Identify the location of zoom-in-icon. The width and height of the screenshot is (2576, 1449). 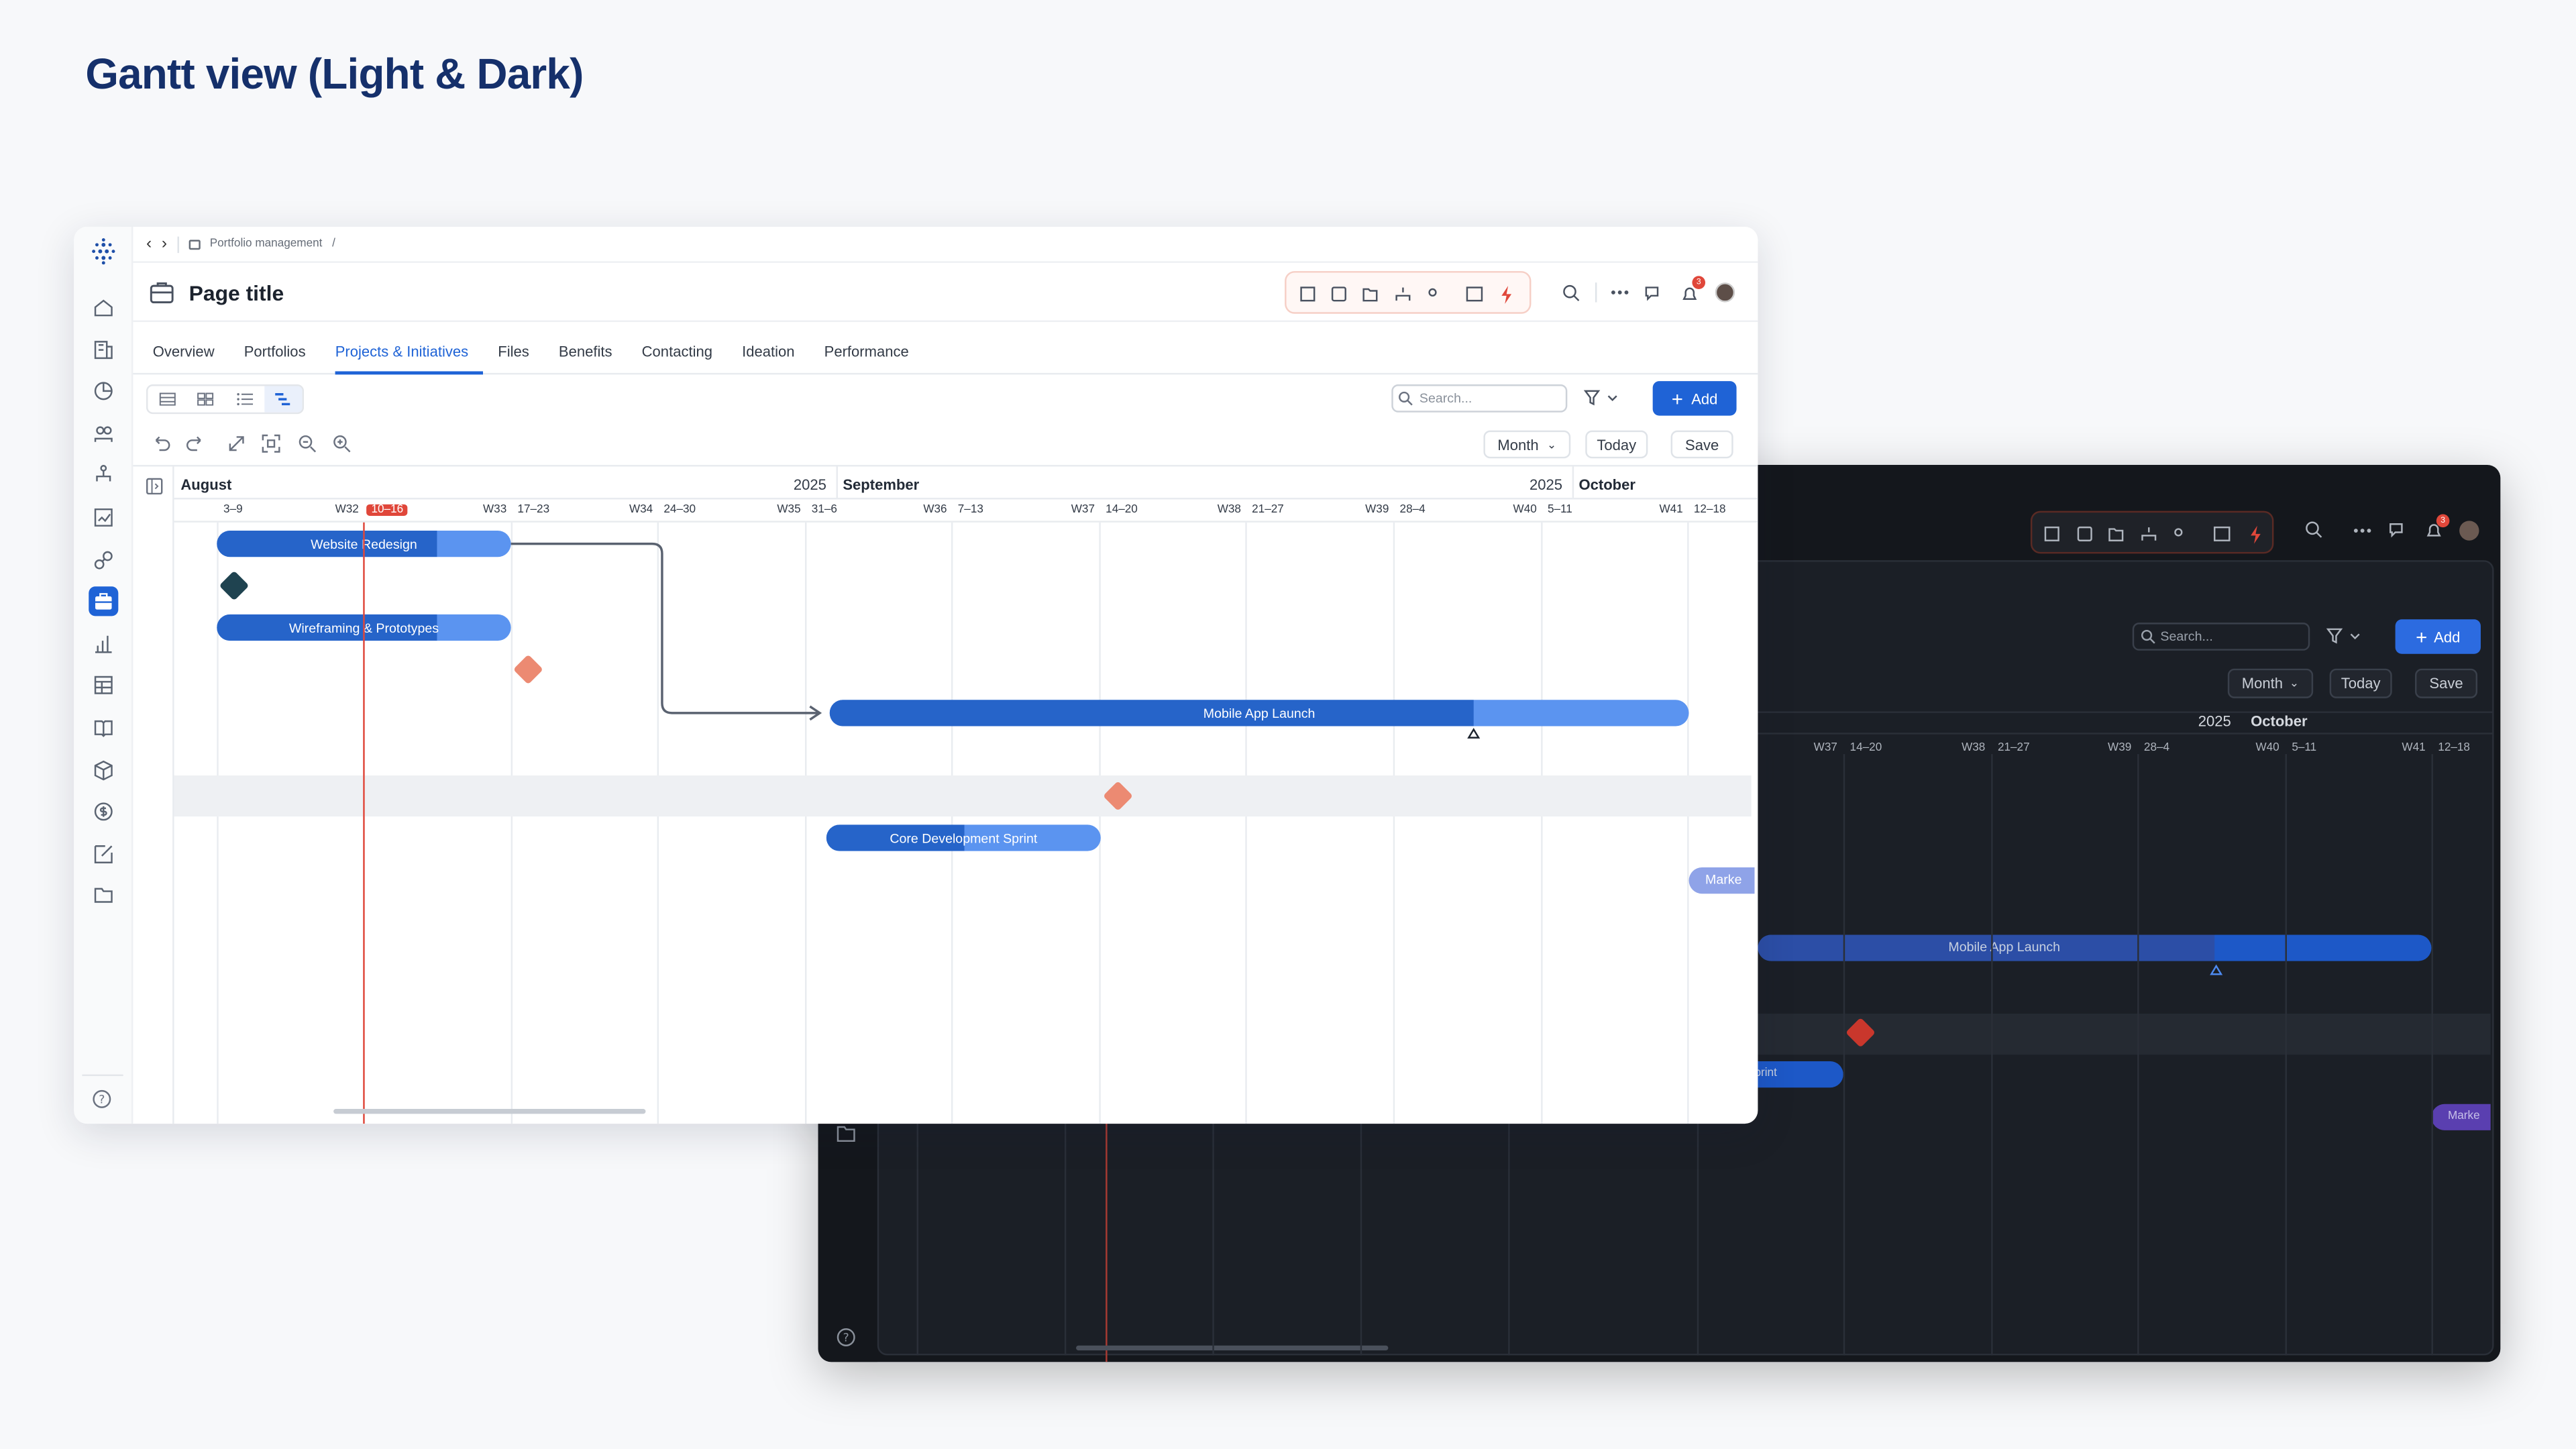
(342, 443).